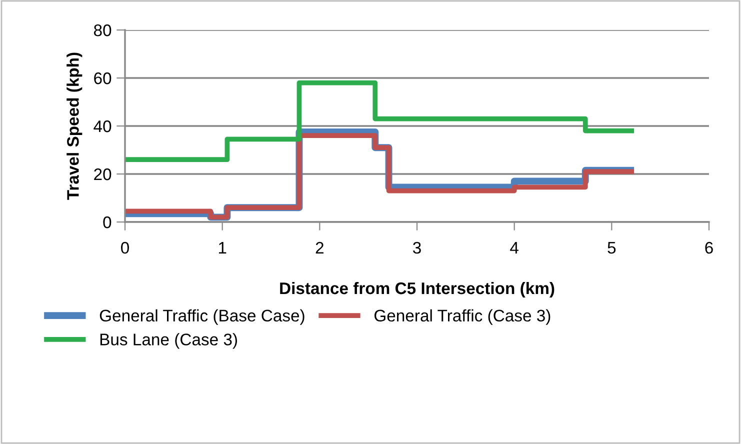  I want to click on y-tick-label: 60, so click(103, 78).